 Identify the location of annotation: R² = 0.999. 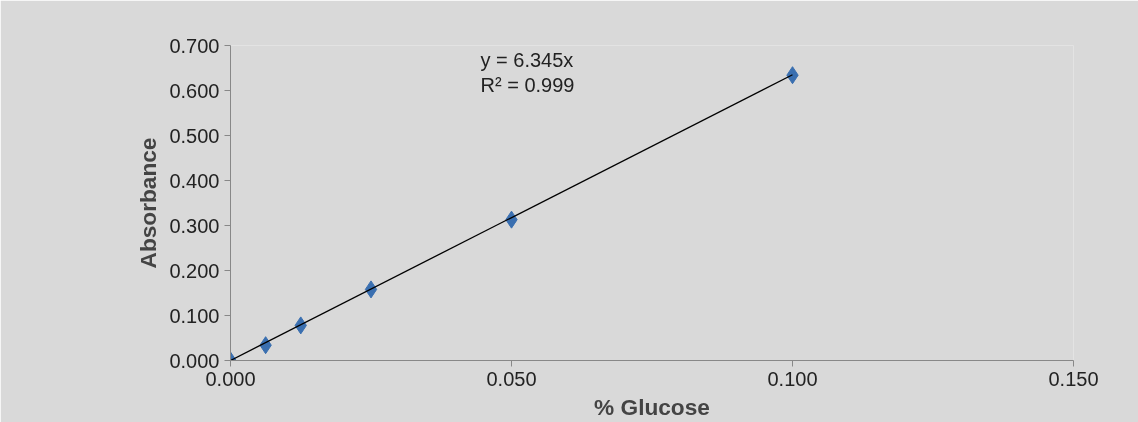
(527, 84).